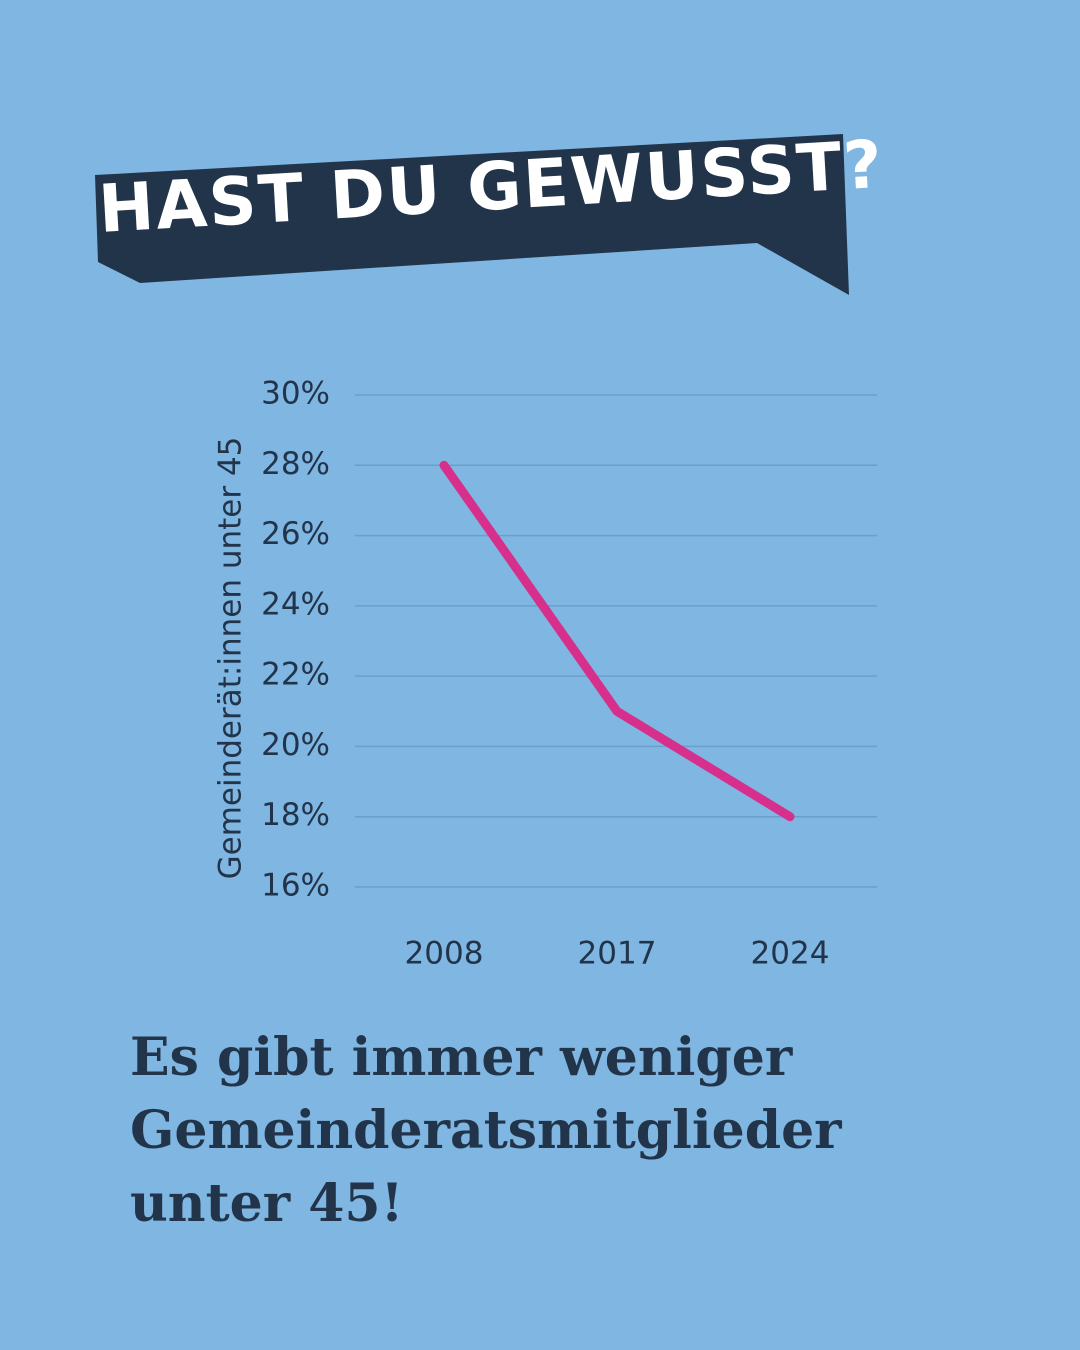 The height and width of the screenshot is (1350, 1080). What do you see at coordinates (461, 1057) in the screenshot?
I see `caption-line: Es gibt immer weniger` at bounding box center [461, 1057].